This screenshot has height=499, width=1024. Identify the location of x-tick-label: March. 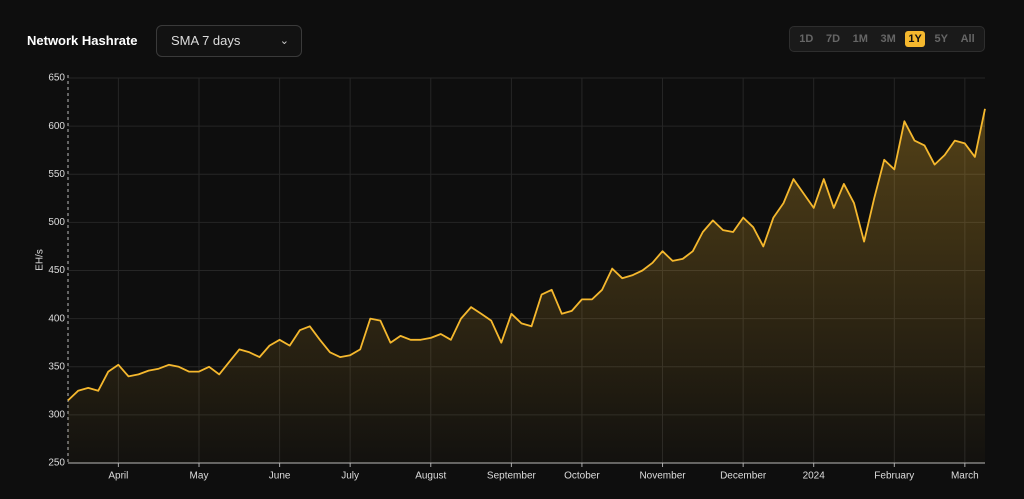
(965, 476).